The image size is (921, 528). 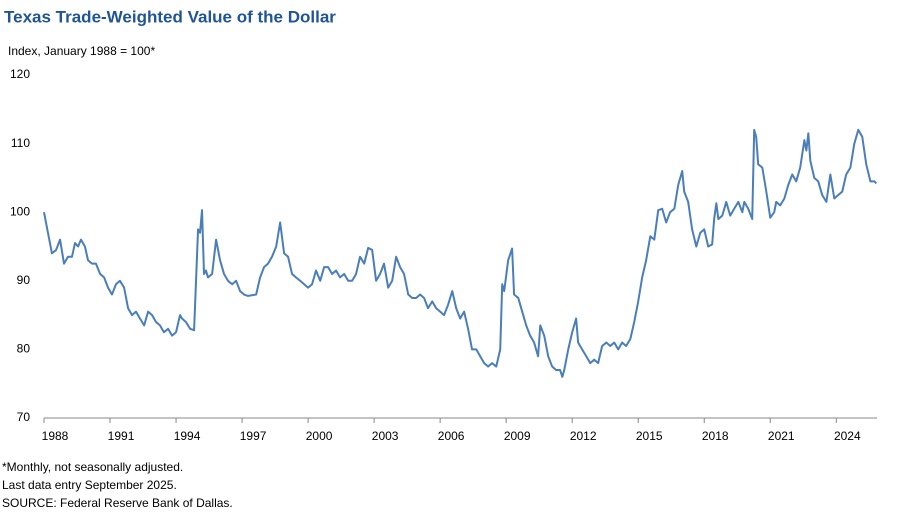 What do you see at coordinates (24, 349) in the screenshot?
I see `y-tick-label: 80` at bounding box center [24, 349].